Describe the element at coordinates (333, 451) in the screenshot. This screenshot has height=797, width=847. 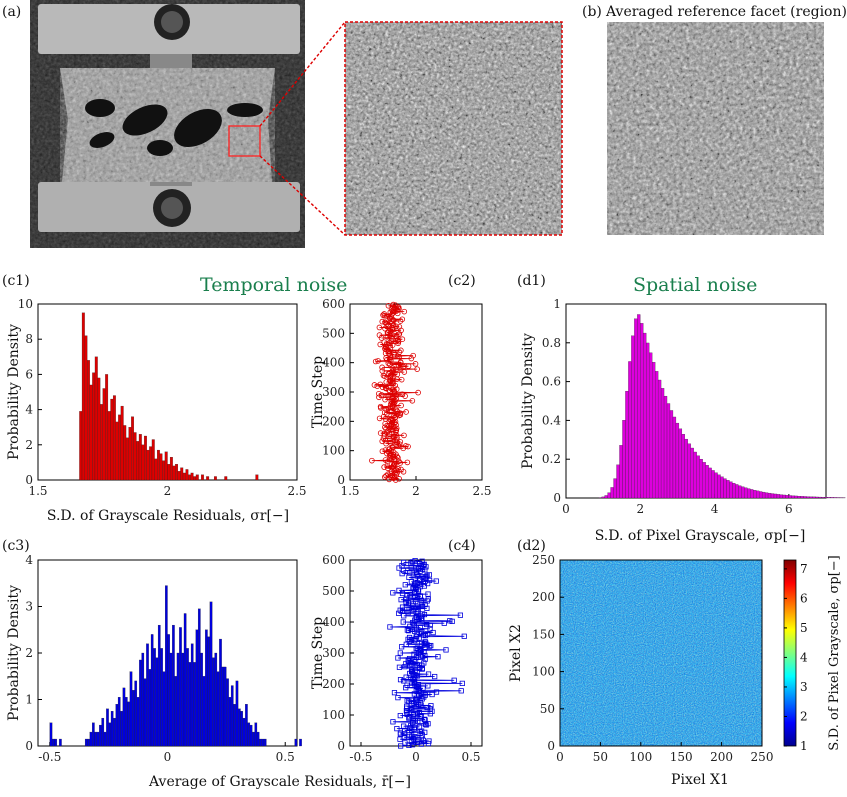
I see `y-tick-label: 100` at that location.